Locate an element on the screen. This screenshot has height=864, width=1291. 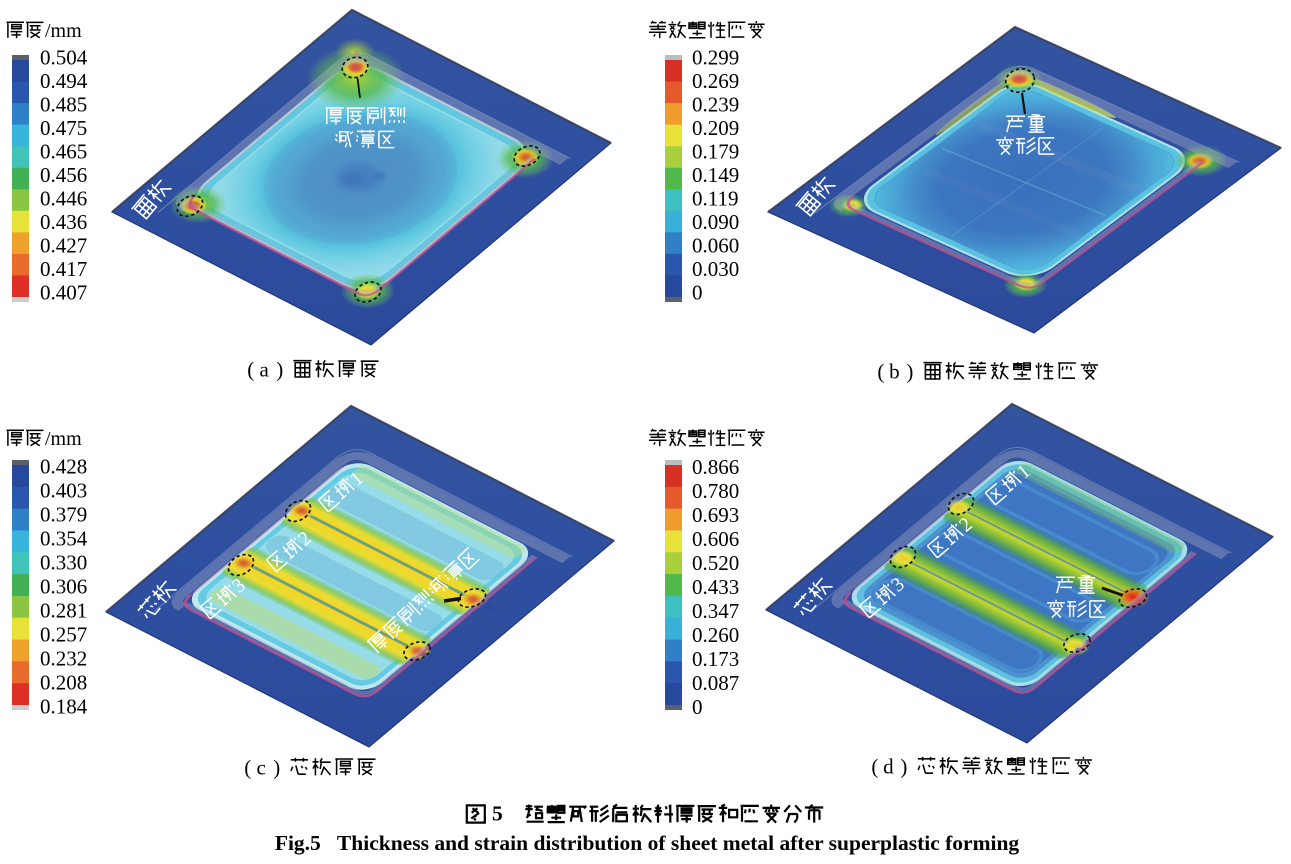
svg-text: 5 is located at coordinates (497, 814).